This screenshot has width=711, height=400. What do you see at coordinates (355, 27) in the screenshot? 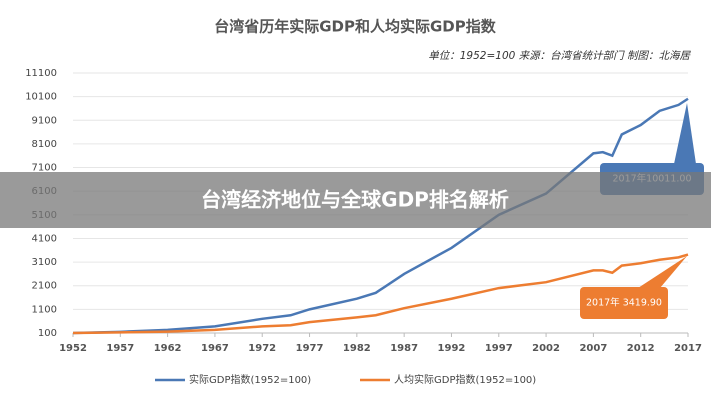
I see `chart-title: 台湾省历年实际GDP和人均实际GDP指数` at bounding box center [355, 27].